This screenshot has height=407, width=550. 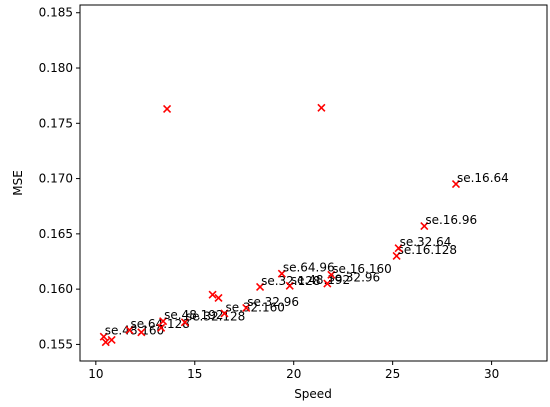 I want to click on y-axis-label: MSE, so click(x=18, y=183).